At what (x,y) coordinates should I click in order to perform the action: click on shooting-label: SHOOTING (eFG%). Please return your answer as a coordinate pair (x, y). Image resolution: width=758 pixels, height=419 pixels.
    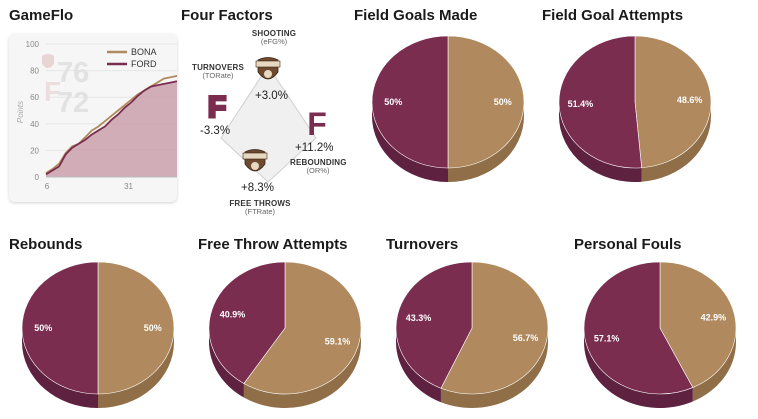
    Looking at the image, I should click on (274, 38).